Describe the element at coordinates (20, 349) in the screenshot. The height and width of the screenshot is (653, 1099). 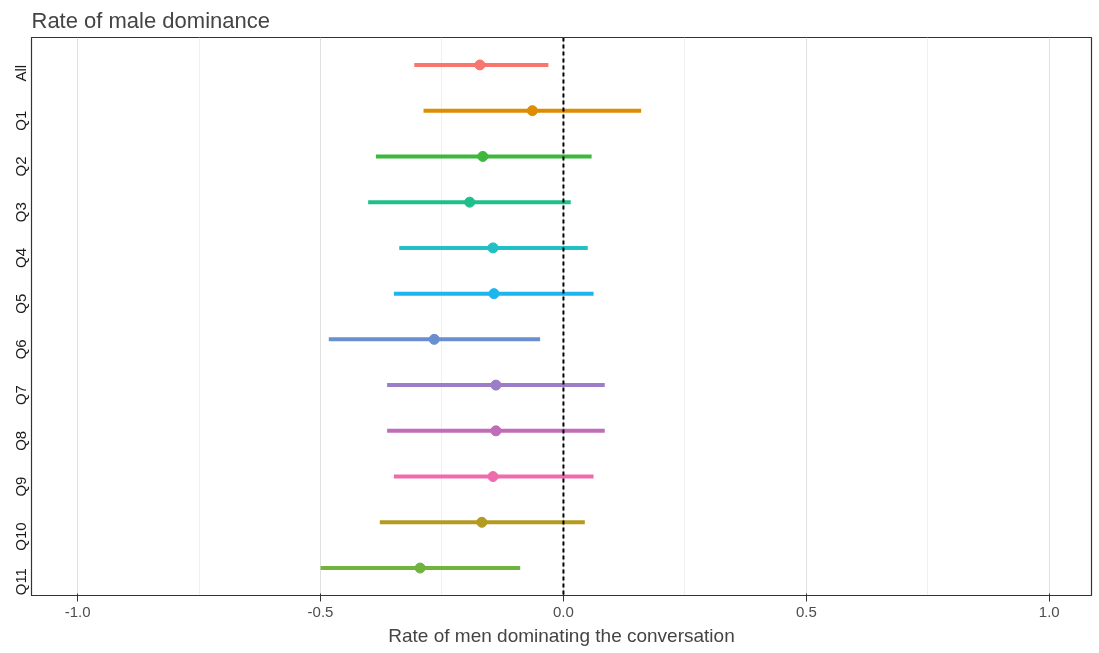
I see `y-tick-label: Q6` at that location.